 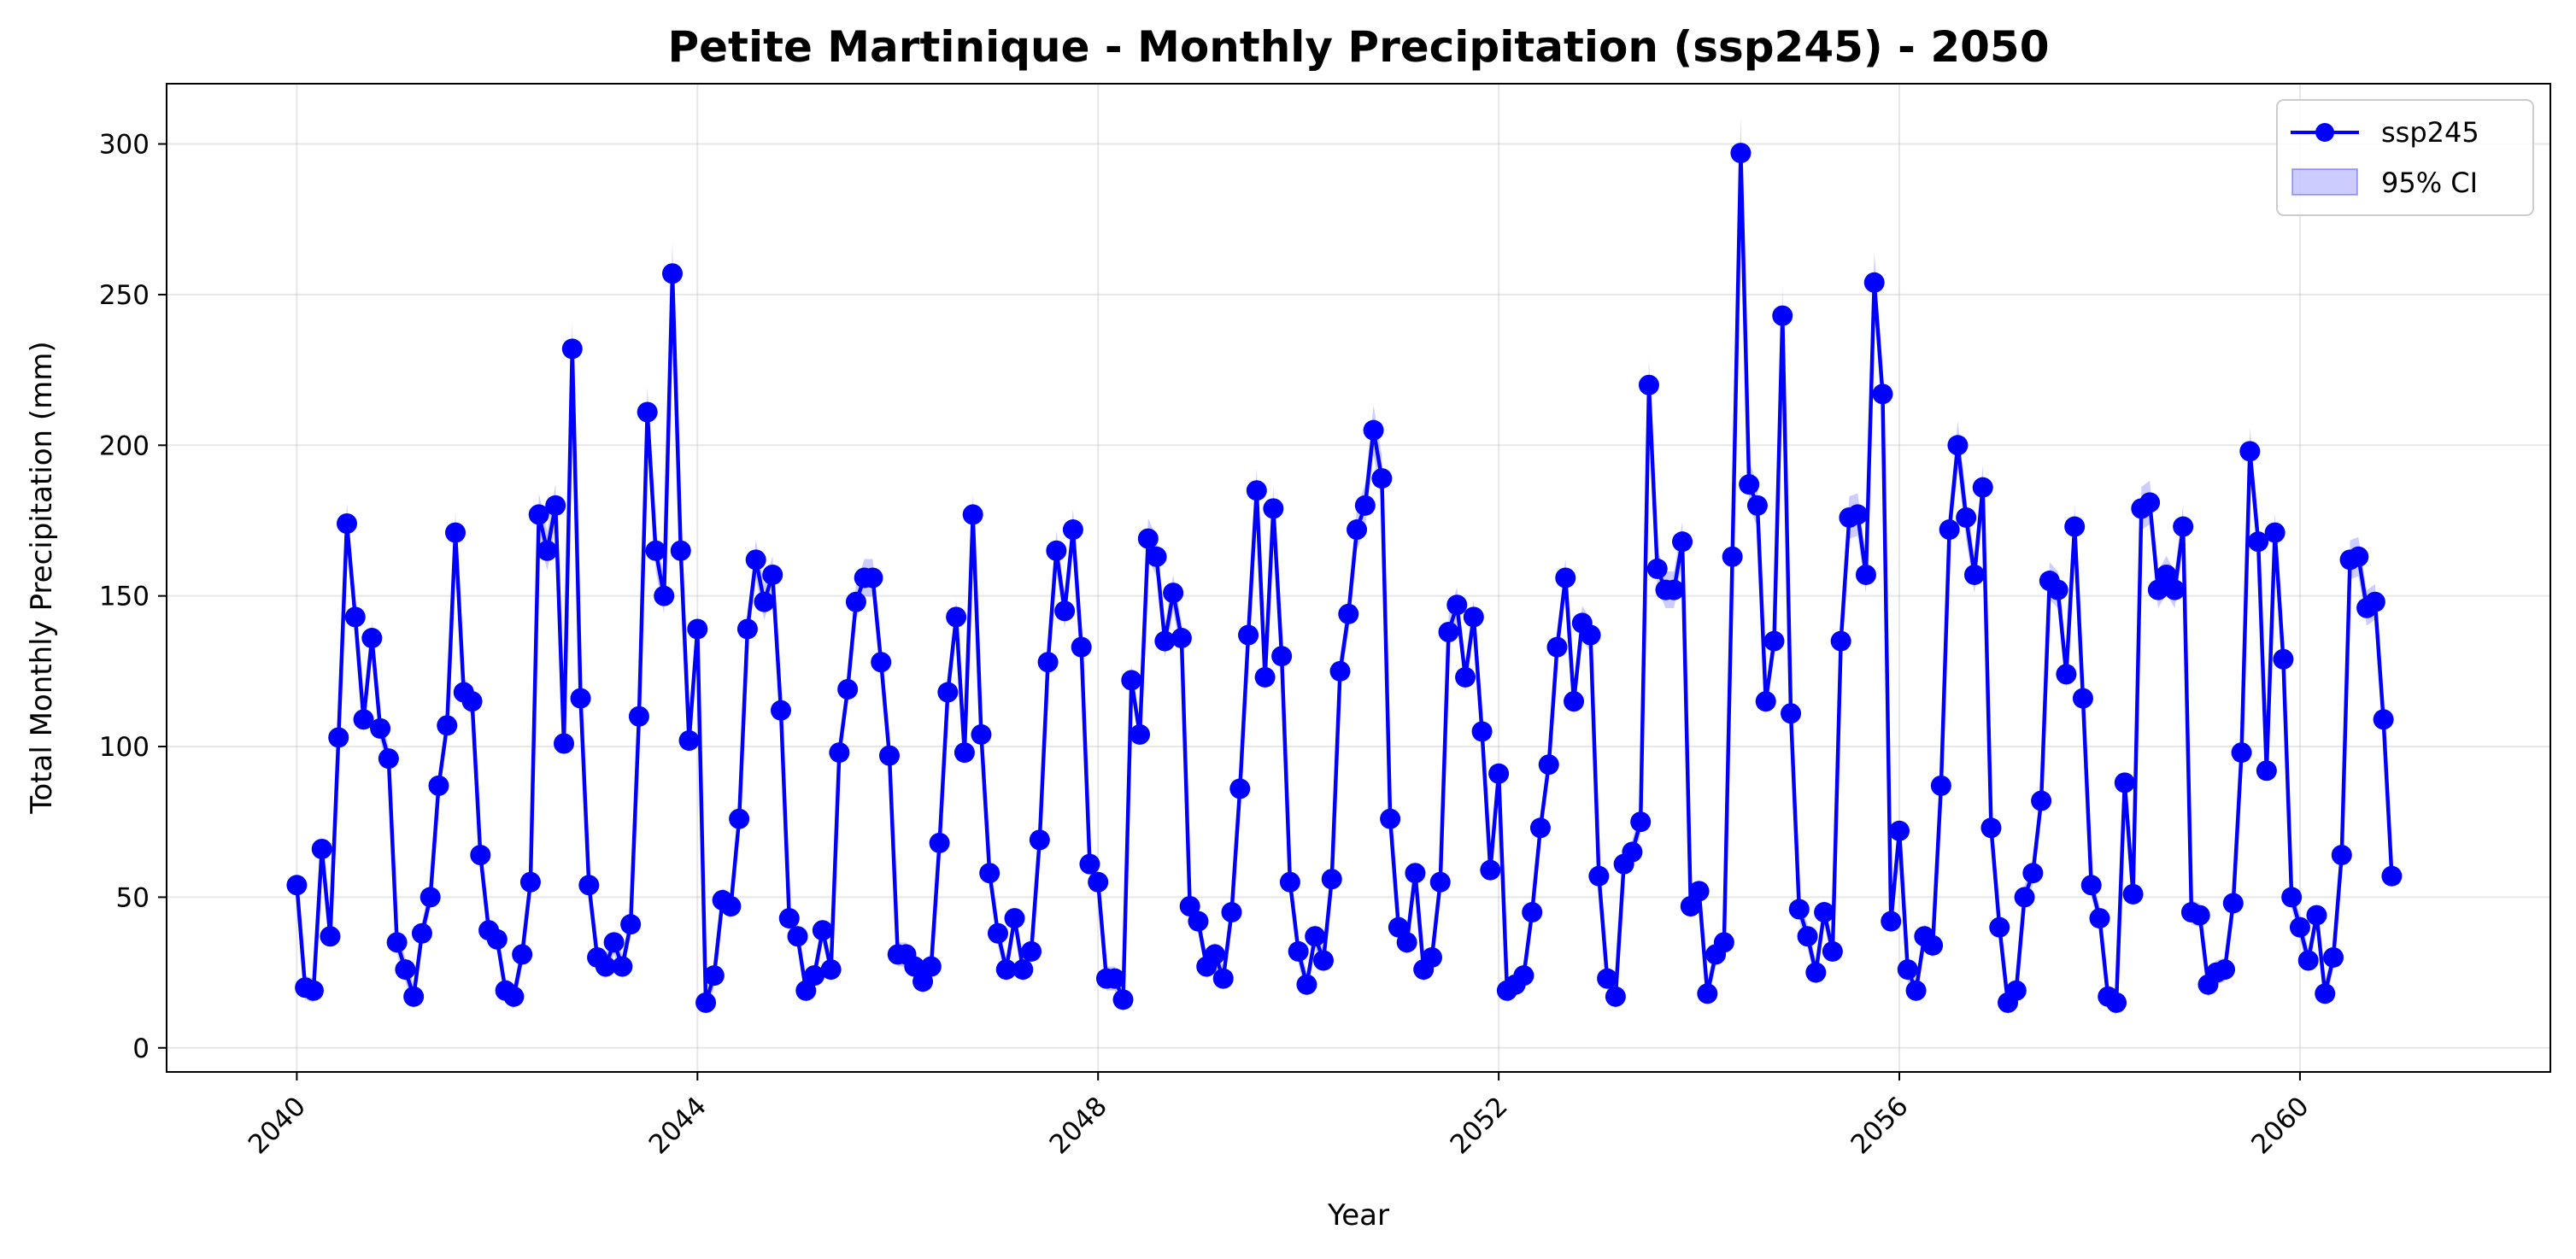 What do you see at coordinates (141, 1049) in the screenshot?
I see `y-tick-label: 0` at bounding box center [141, 1049].